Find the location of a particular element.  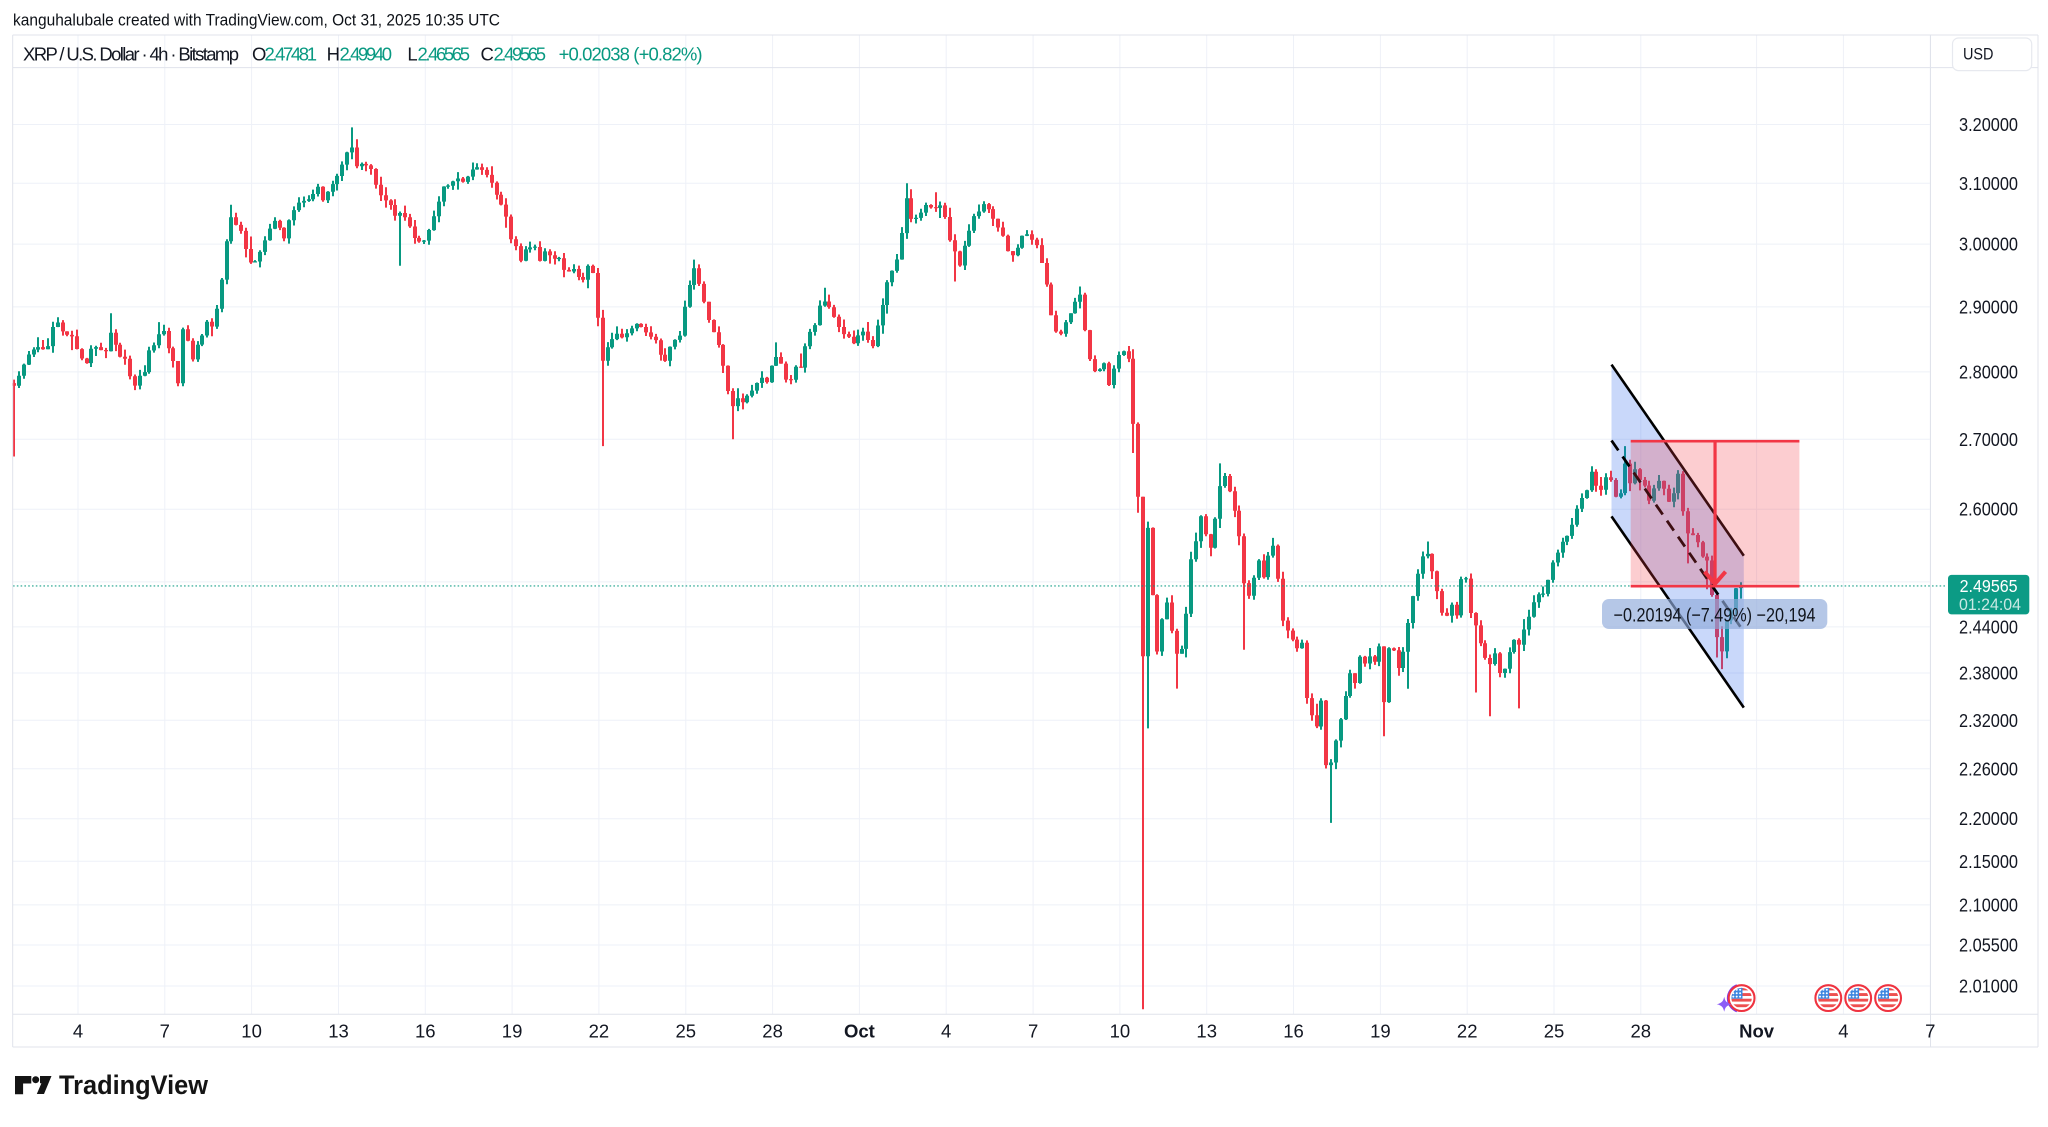

svg-text: 2.90000 is located at coordinates (1988, 306).